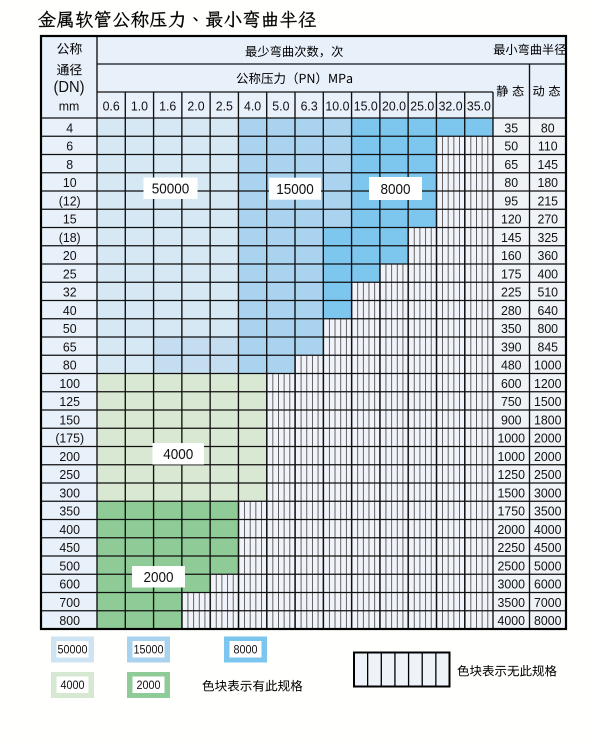 This screenshot has width=600, height=748. Describe the element at coordinates (69, 475) in the screenshot. I see `svg-text: 250` at that location.